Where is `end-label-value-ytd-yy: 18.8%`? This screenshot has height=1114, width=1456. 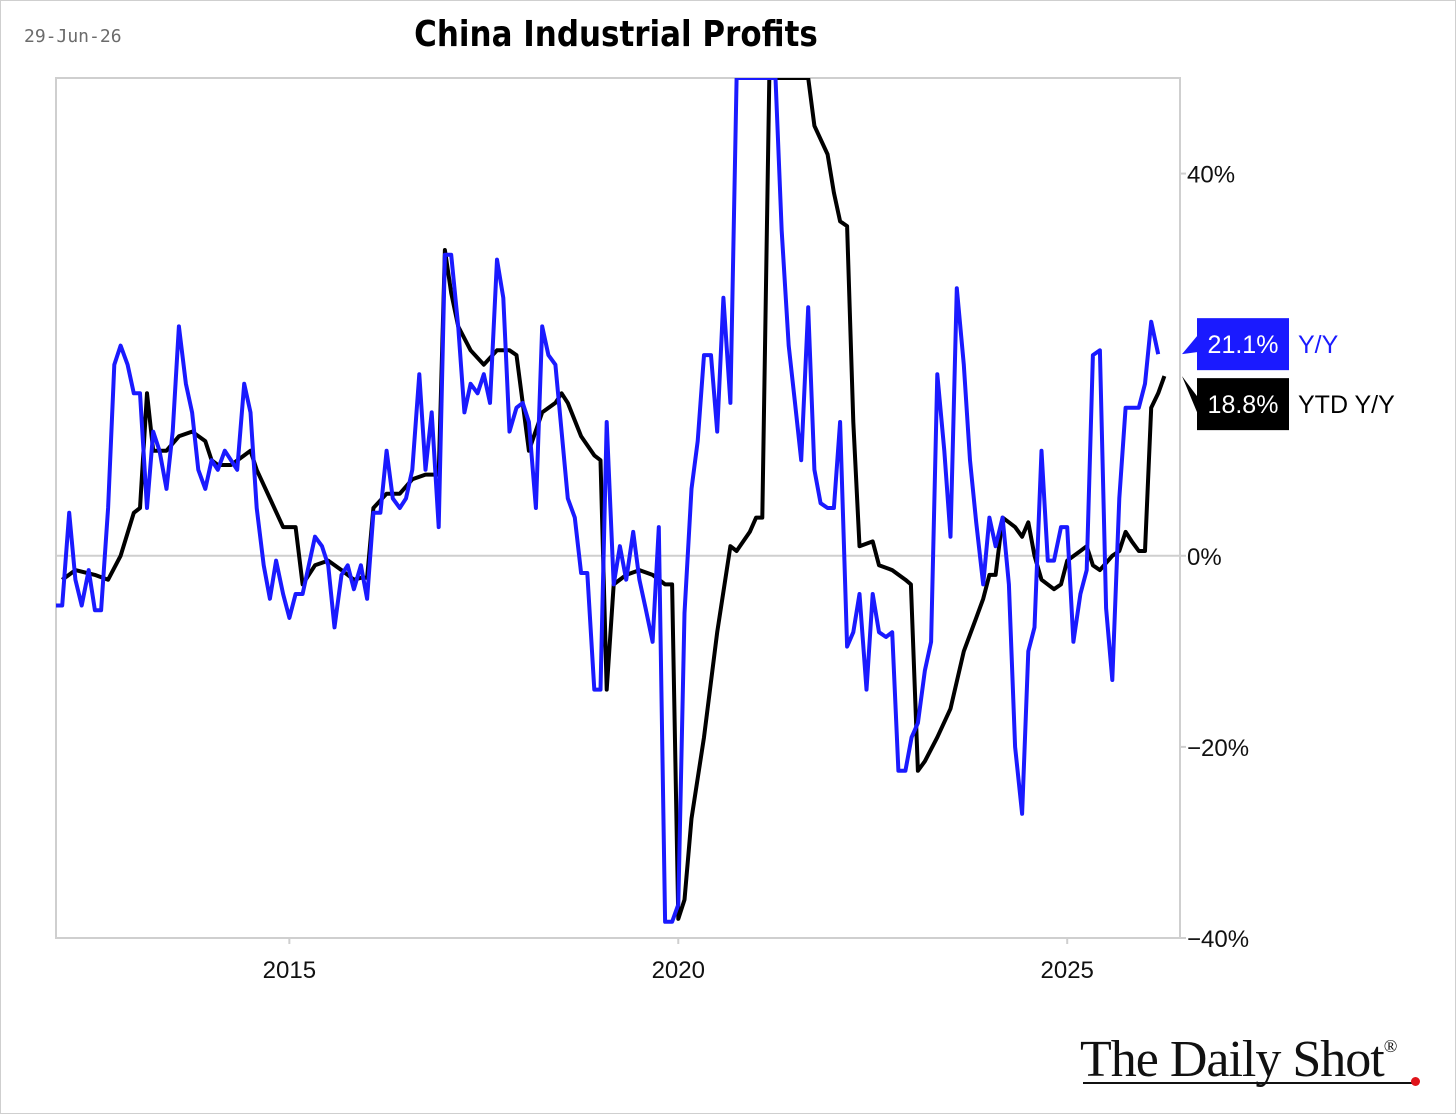
end-label-value-ytd-yy: 18.8% is located at coordinates (1243, 405).